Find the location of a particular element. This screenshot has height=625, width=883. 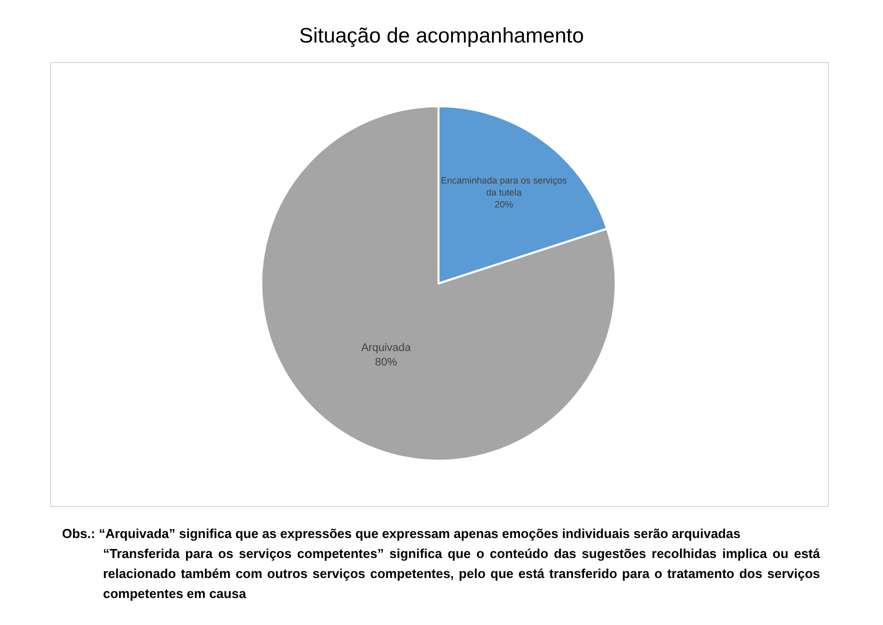

chart-title: Situação de acompanhamento is located at coordinates (441, 36).